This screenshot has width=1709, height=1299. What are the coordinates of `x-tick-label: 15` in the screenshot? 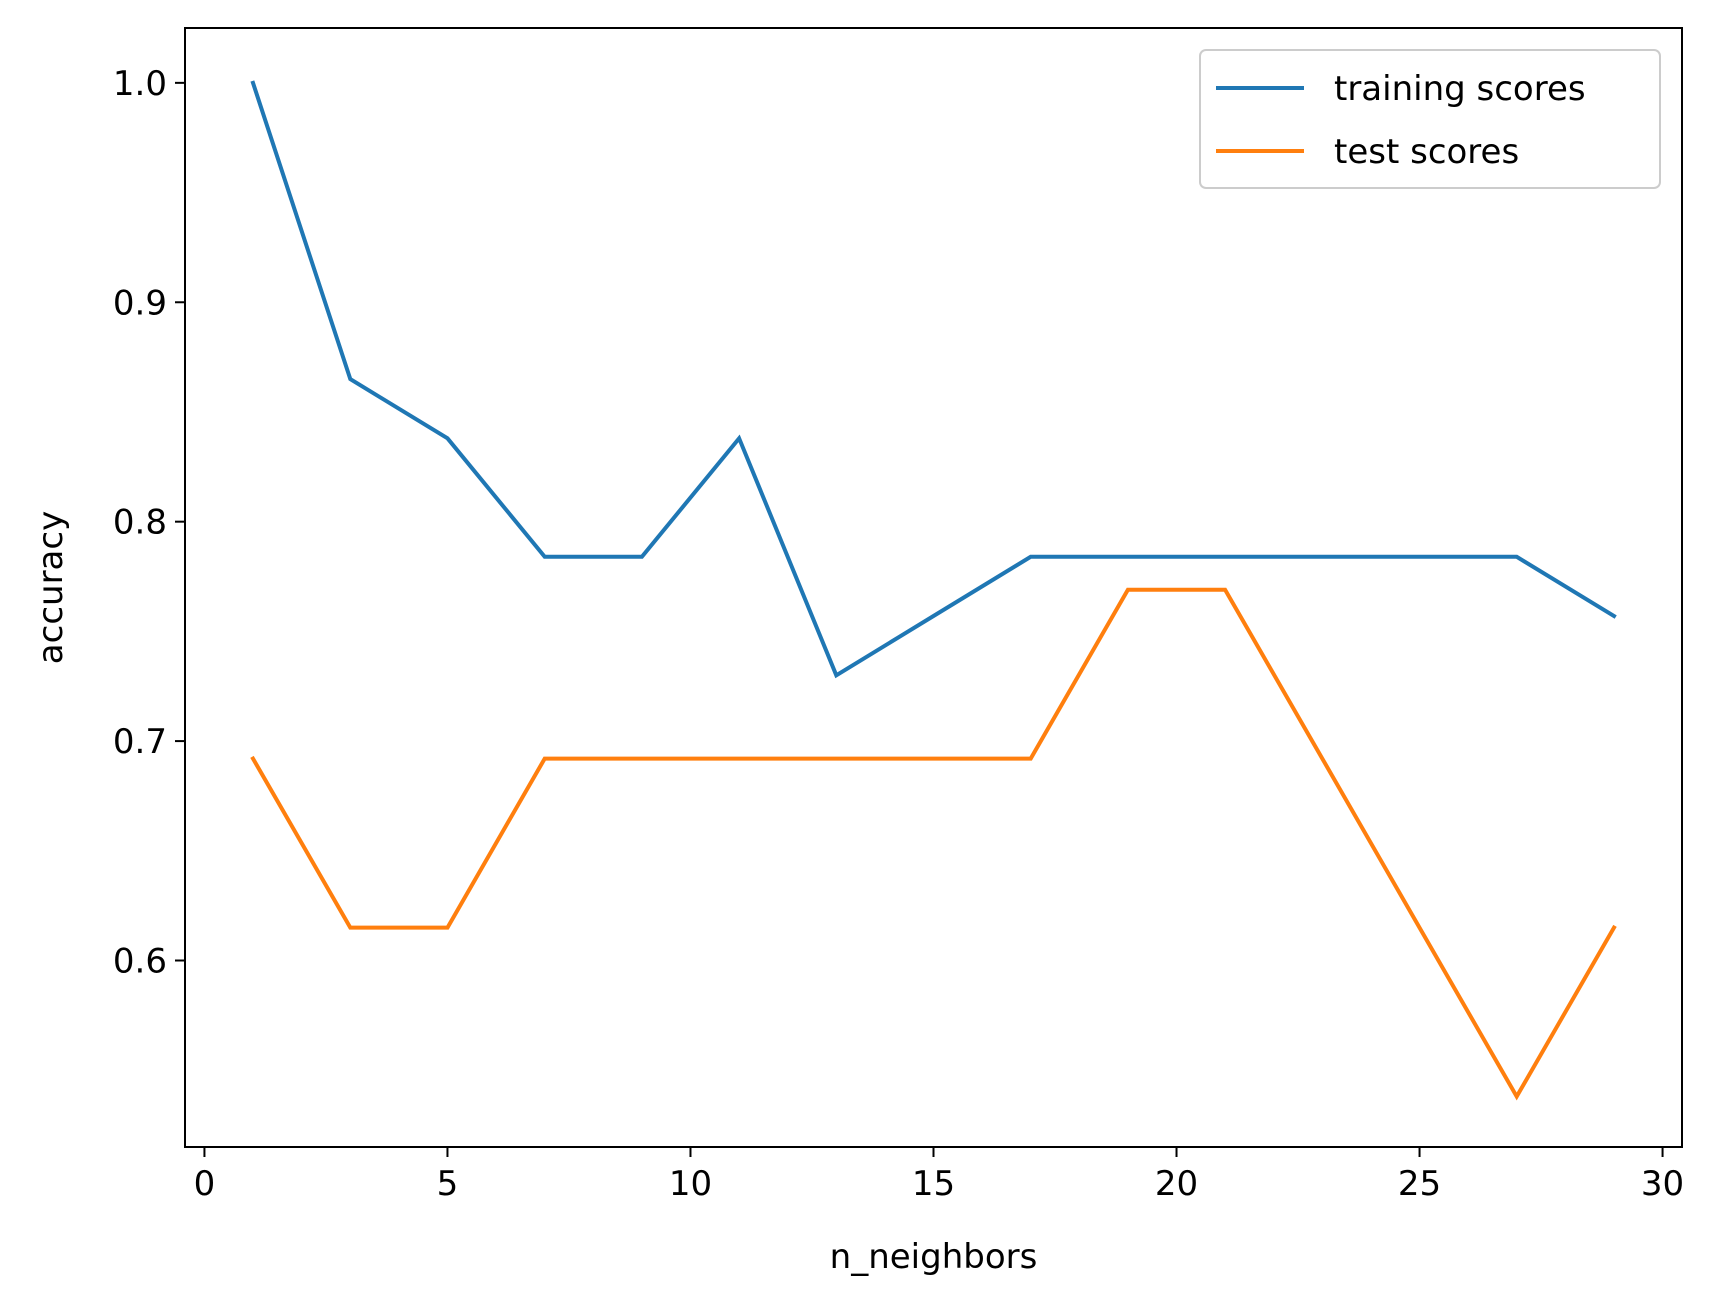 It's located at (933, 1184).